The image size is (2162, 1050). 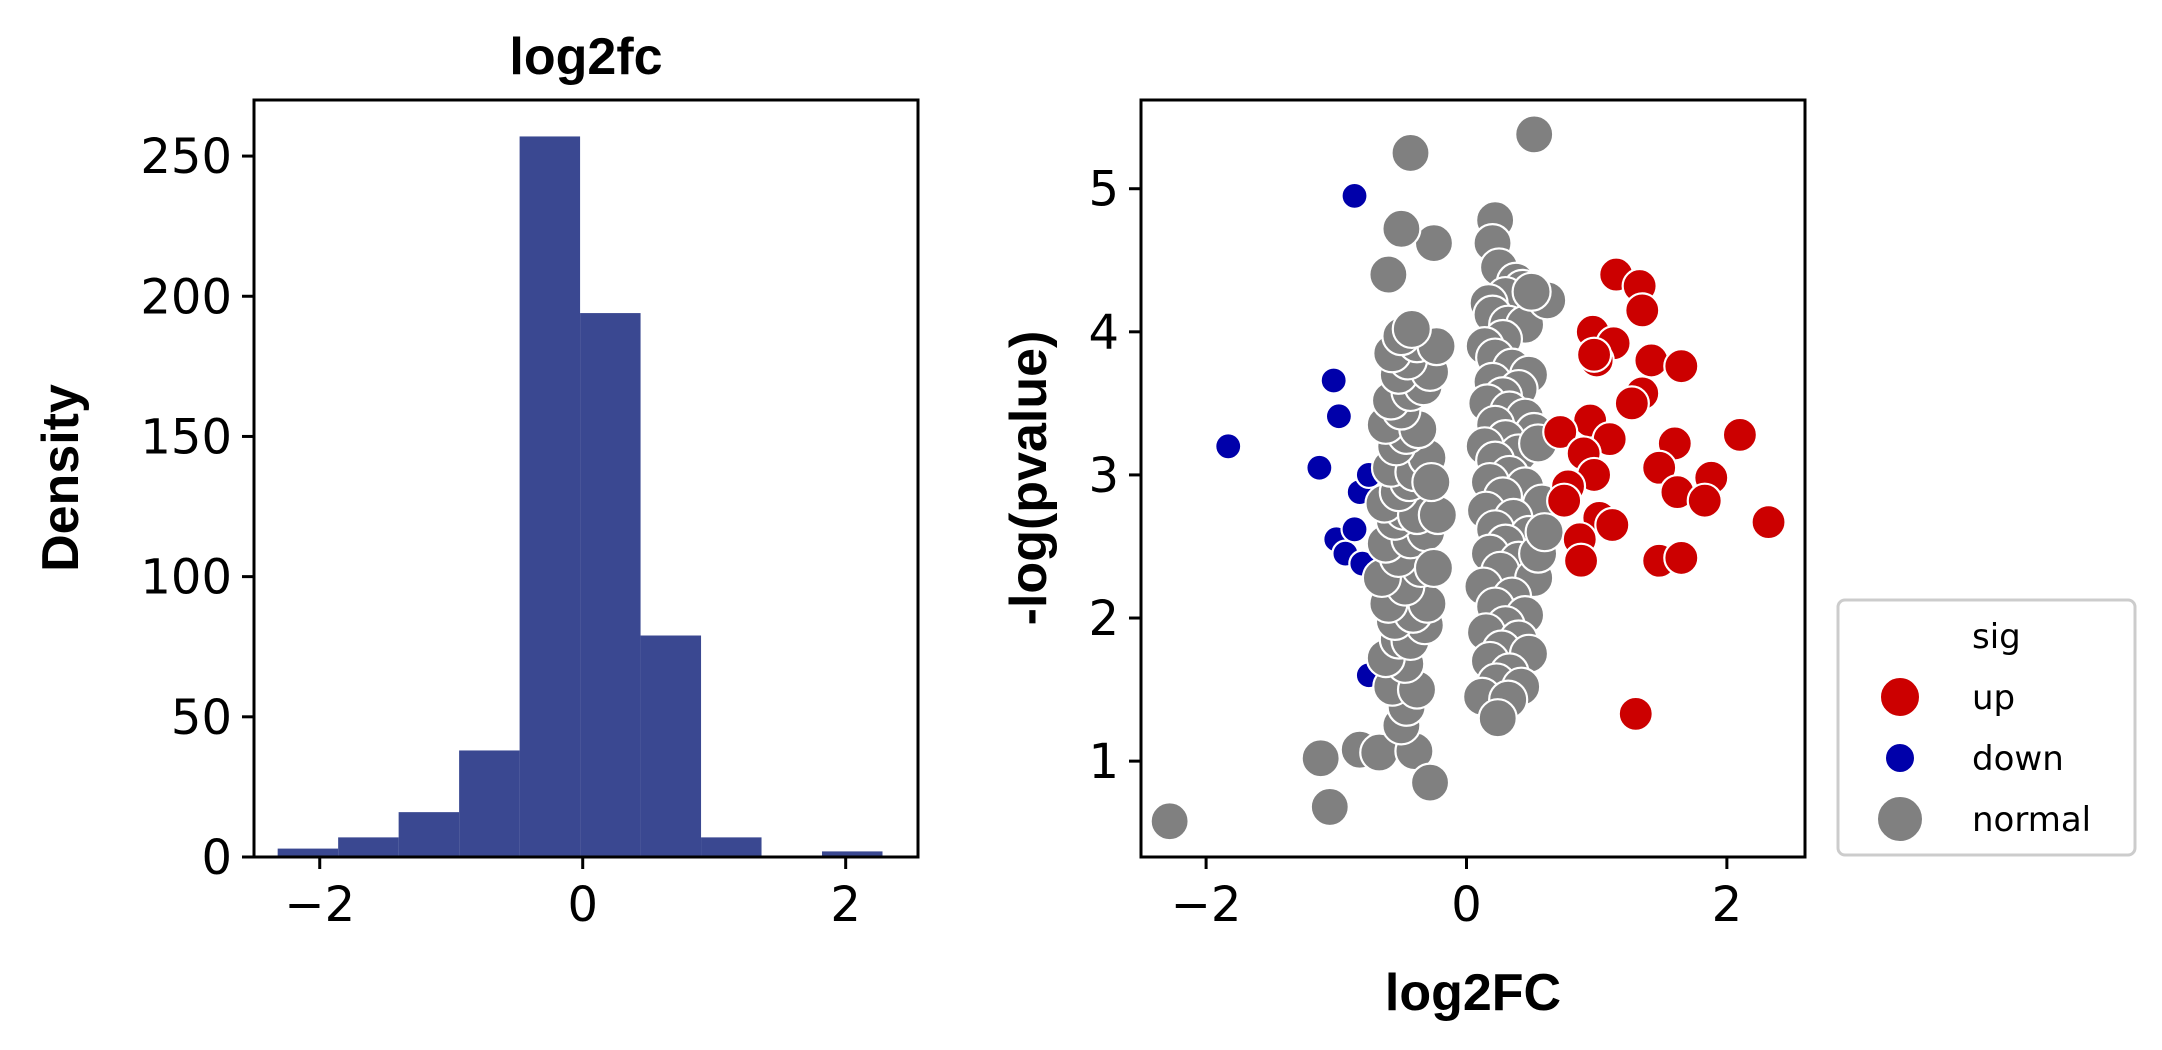 What do you see at coordinates (1900, 819) in the screenshot?
I see `legend-normal-marker` at bounding box center [1900, 819].